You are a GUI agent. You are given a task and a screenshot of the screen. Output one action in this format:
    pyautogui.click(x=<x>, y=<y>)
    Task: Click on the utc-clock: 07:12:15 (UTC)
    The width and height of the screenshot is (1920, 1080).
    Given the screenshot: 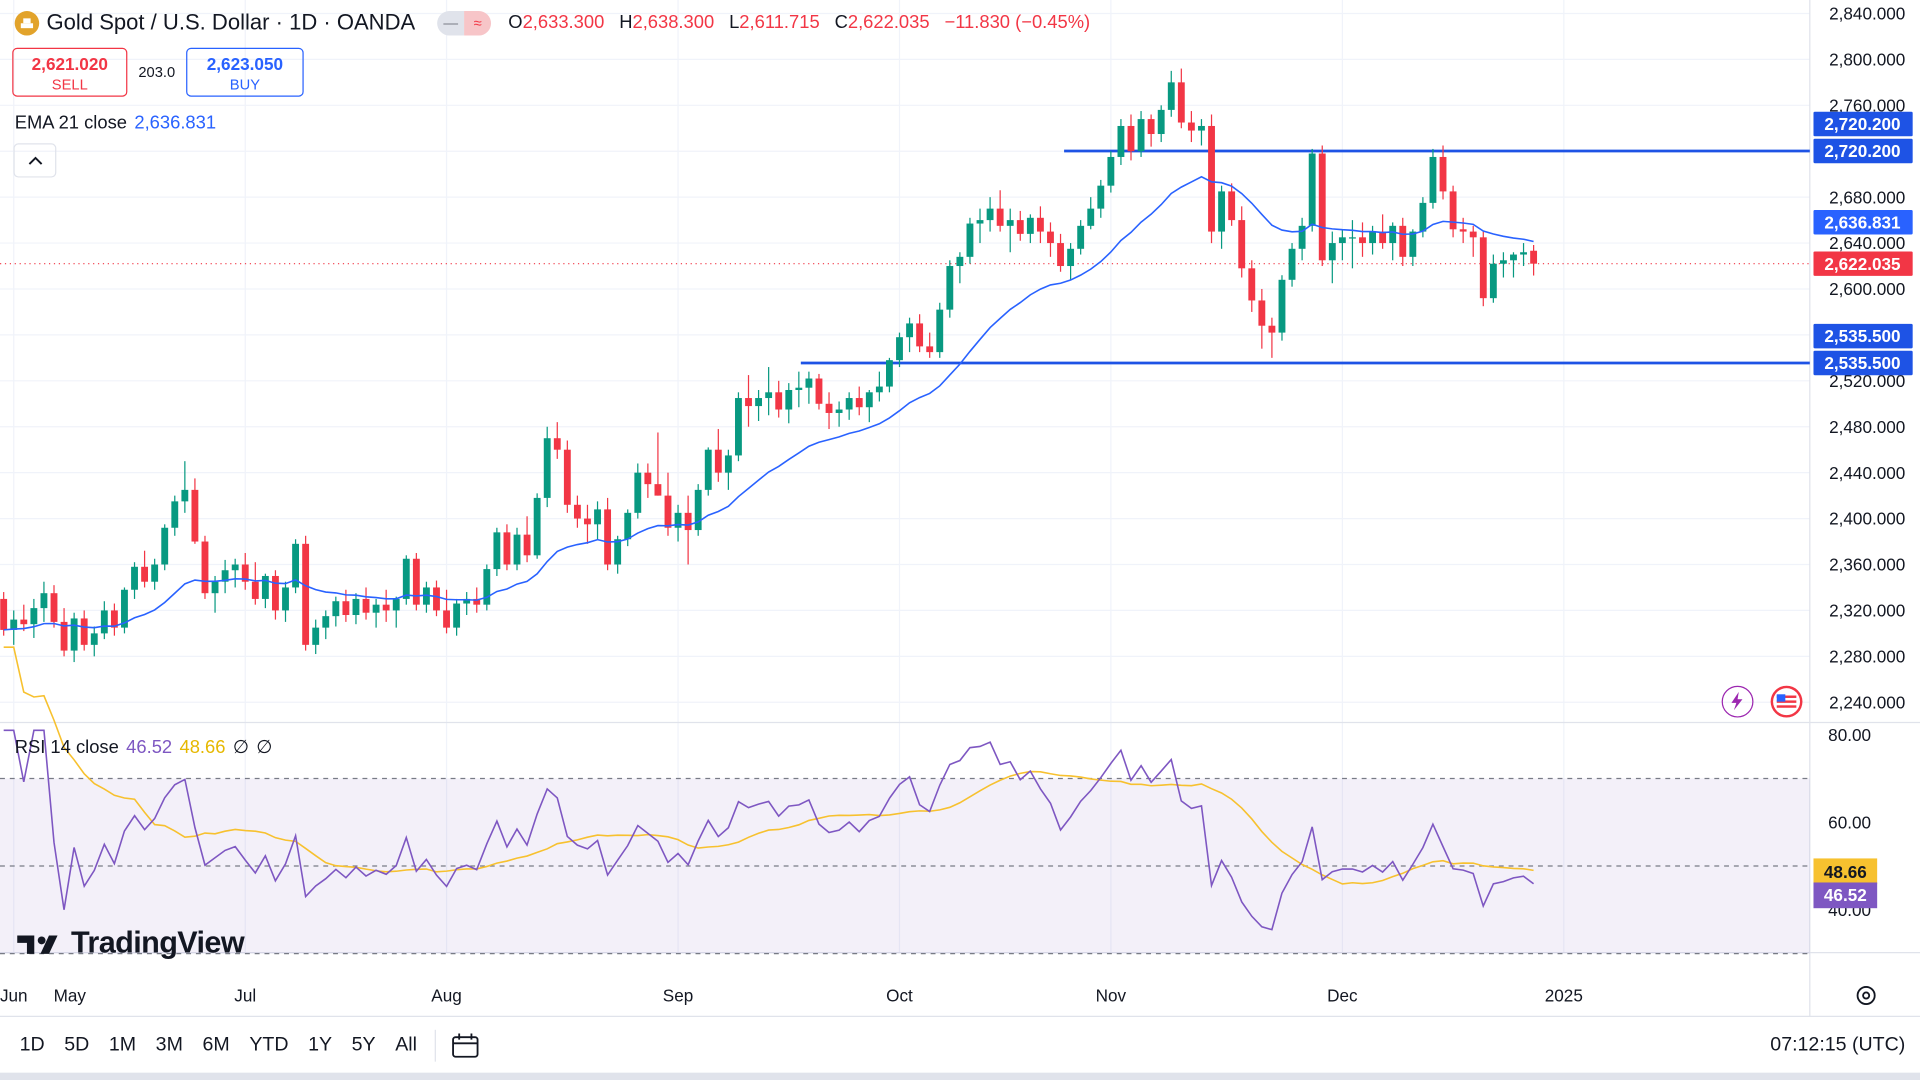 What is the action you would take?
    pyautogui.click(x=1838, y=1045)
    